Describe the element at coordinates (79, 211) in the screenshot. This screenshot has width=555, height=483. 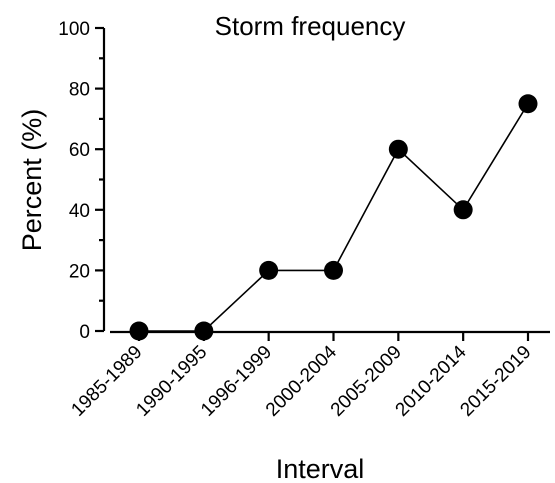
I see `y-tick-label: 40` at that location.